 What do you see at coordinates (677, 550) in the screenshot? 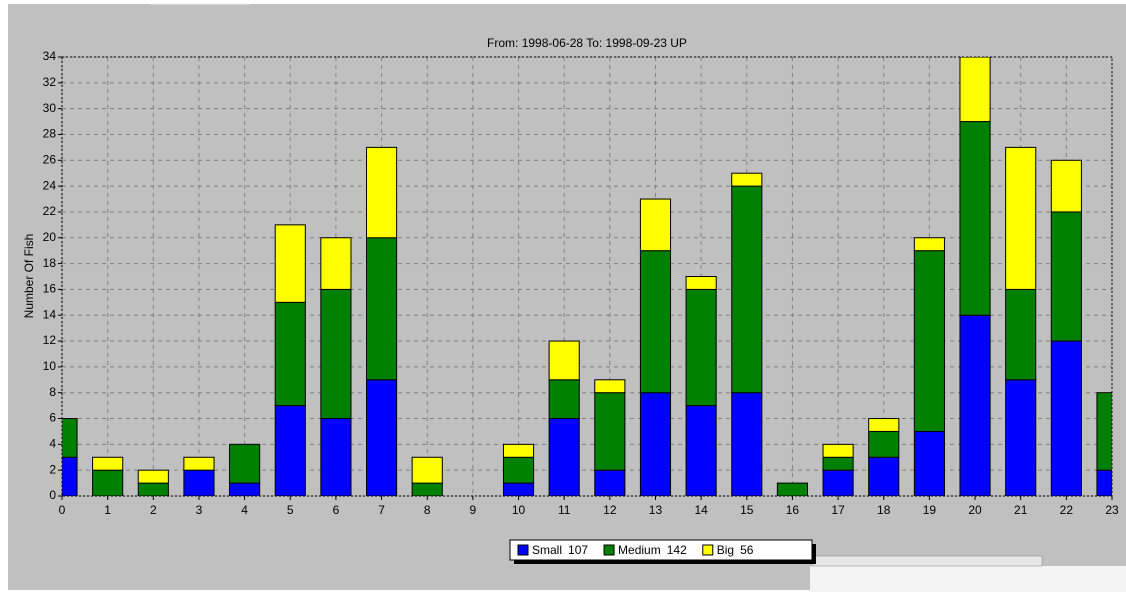
I see `legend-total: 142` at bounding box center [677, 550].